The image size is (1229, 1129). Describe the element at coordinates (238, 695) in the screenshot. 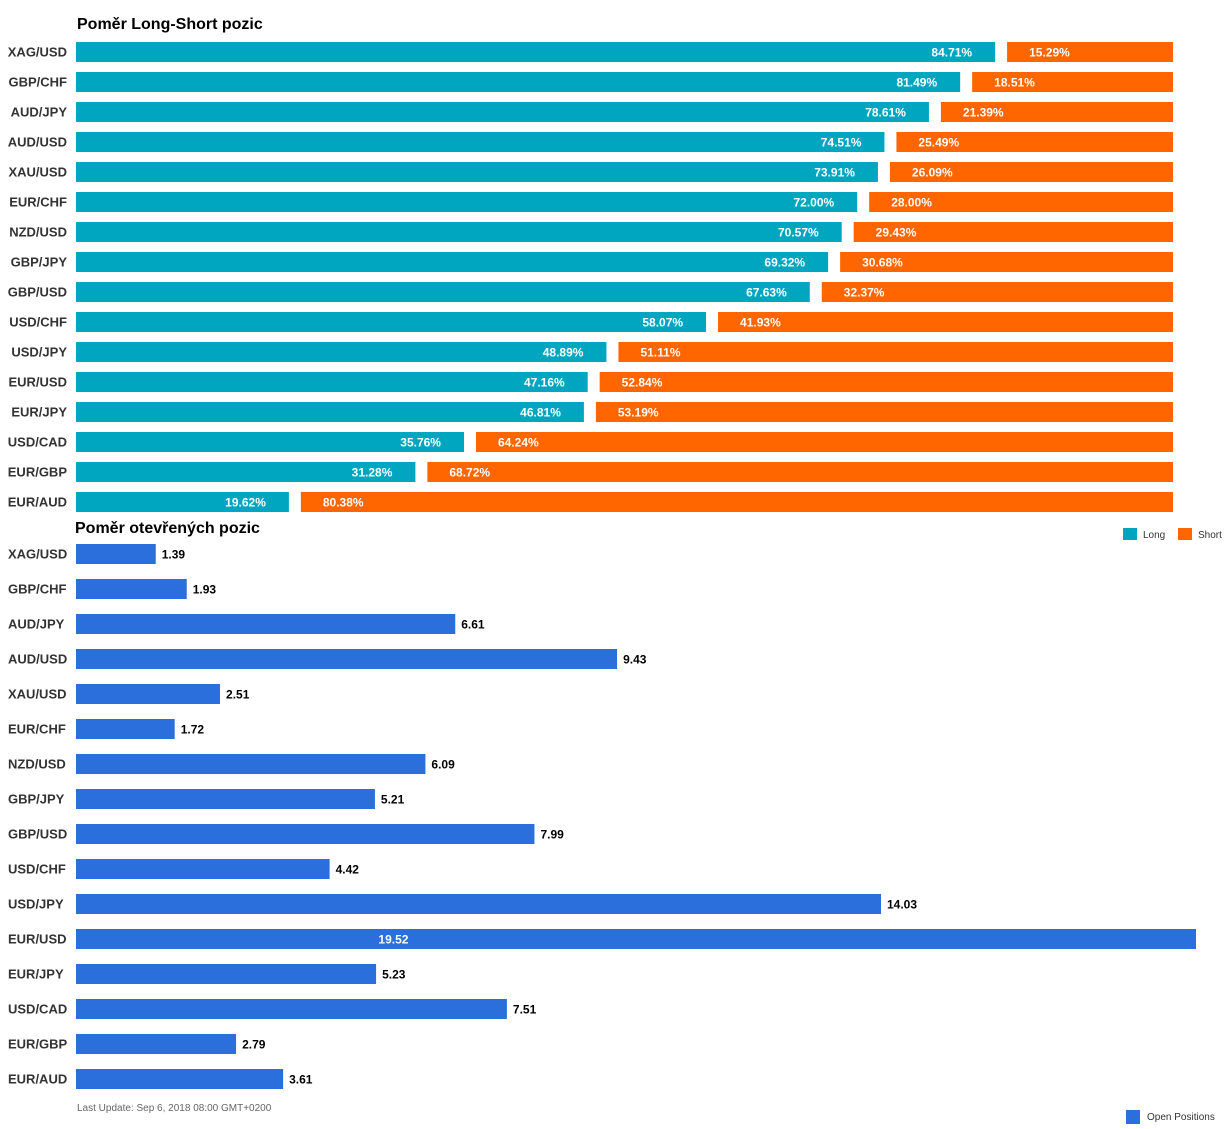

I see `value-label: 2.51` at that location.